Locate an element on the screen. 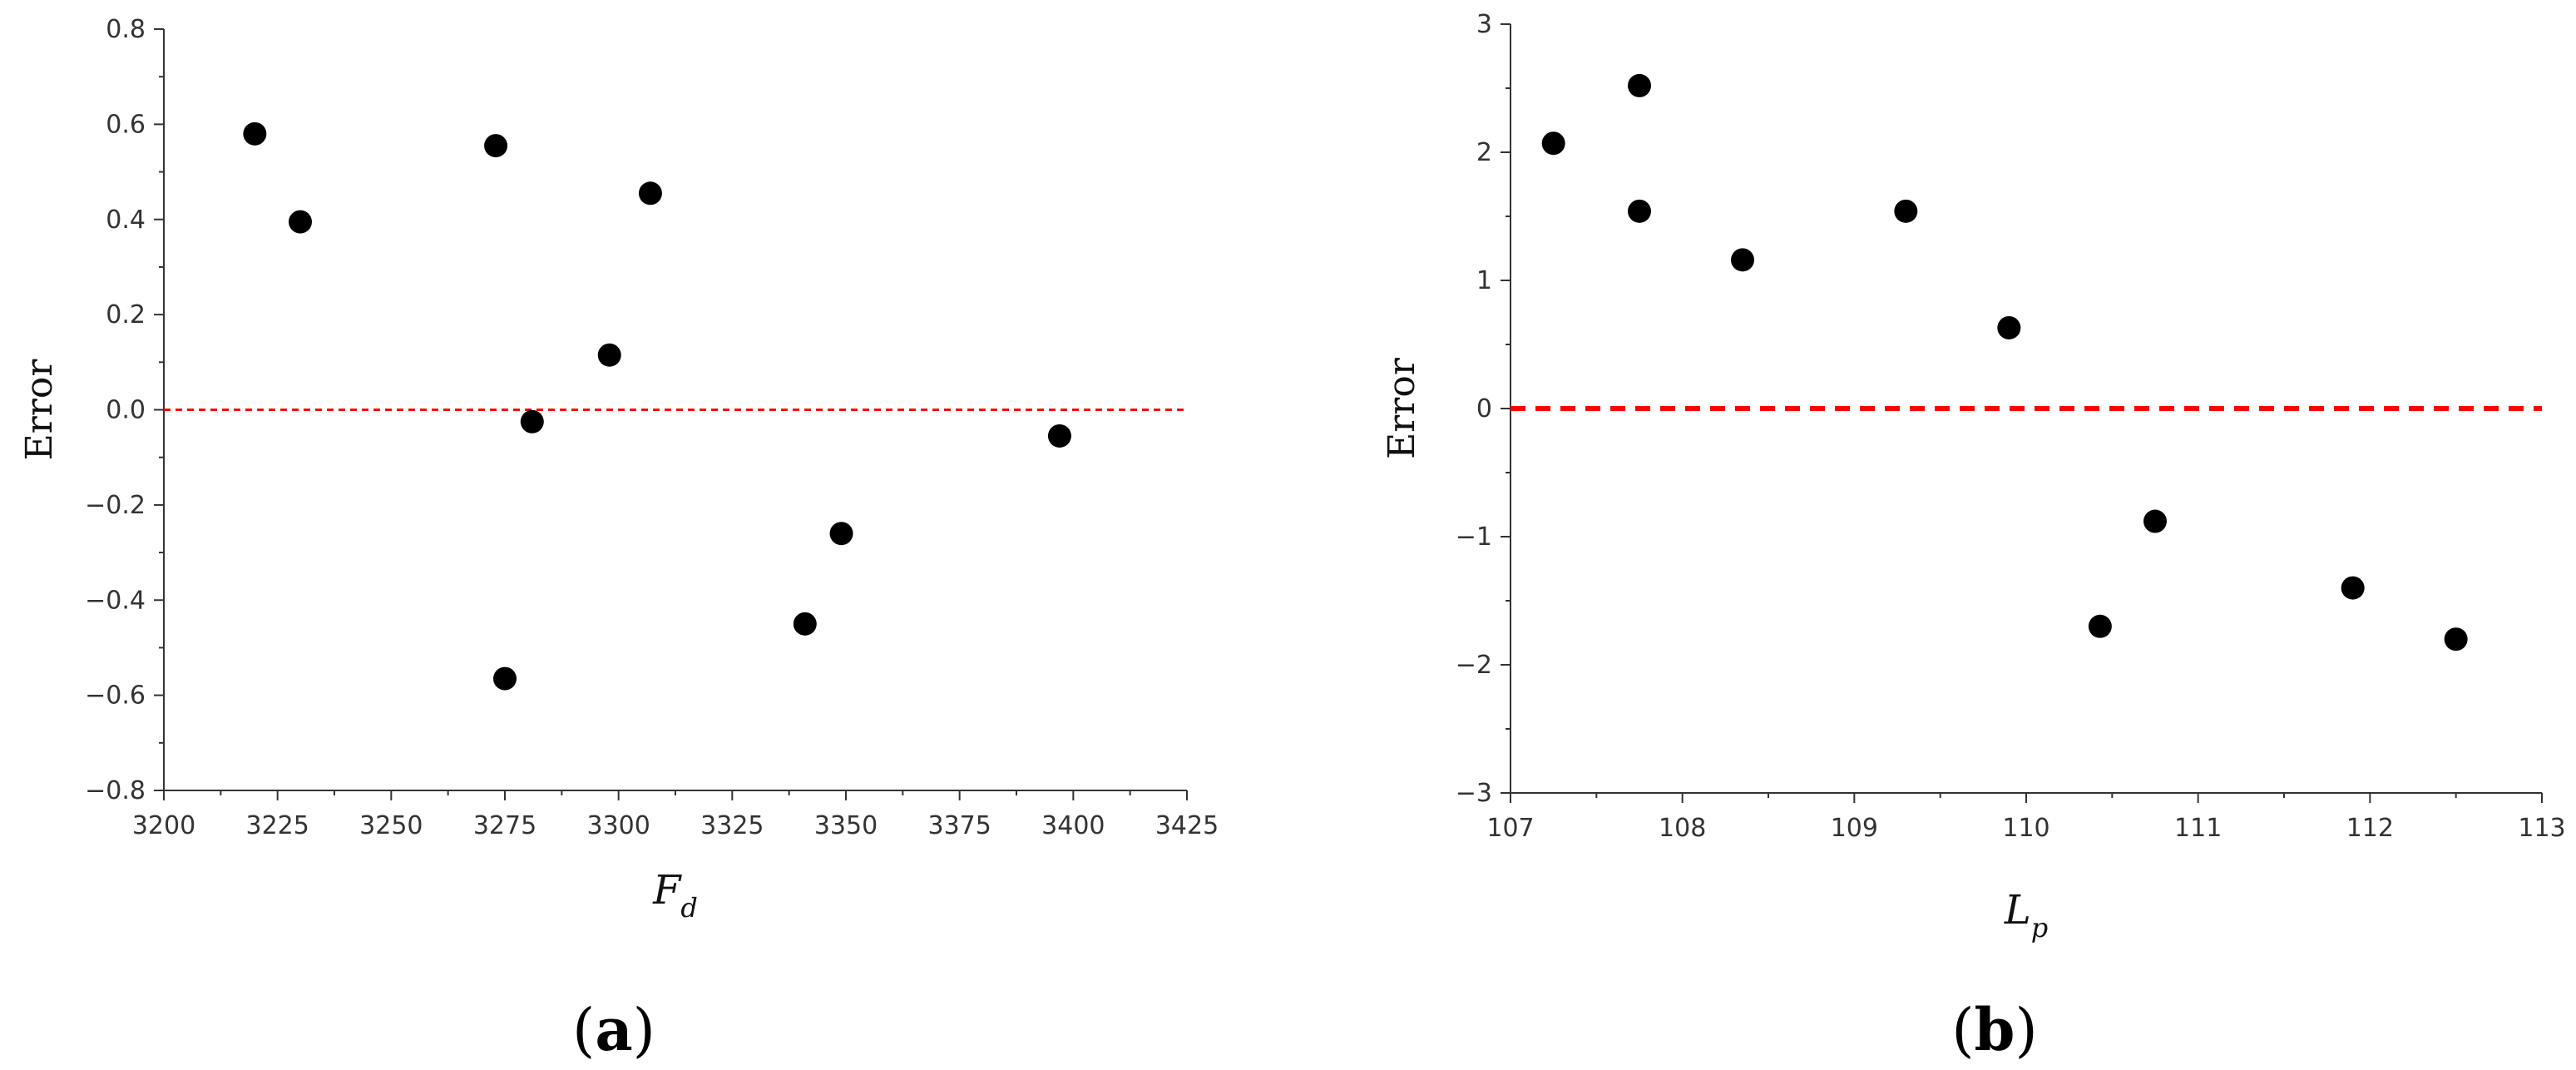  a-y-tick-label: 0.4 is located at coordinates (126, 220).